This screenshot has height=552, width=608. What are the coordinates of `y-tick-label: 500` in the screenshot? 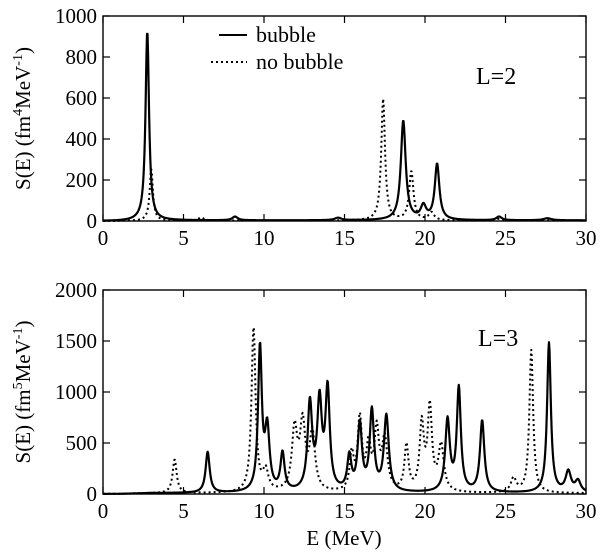 It's located at (82, 443).